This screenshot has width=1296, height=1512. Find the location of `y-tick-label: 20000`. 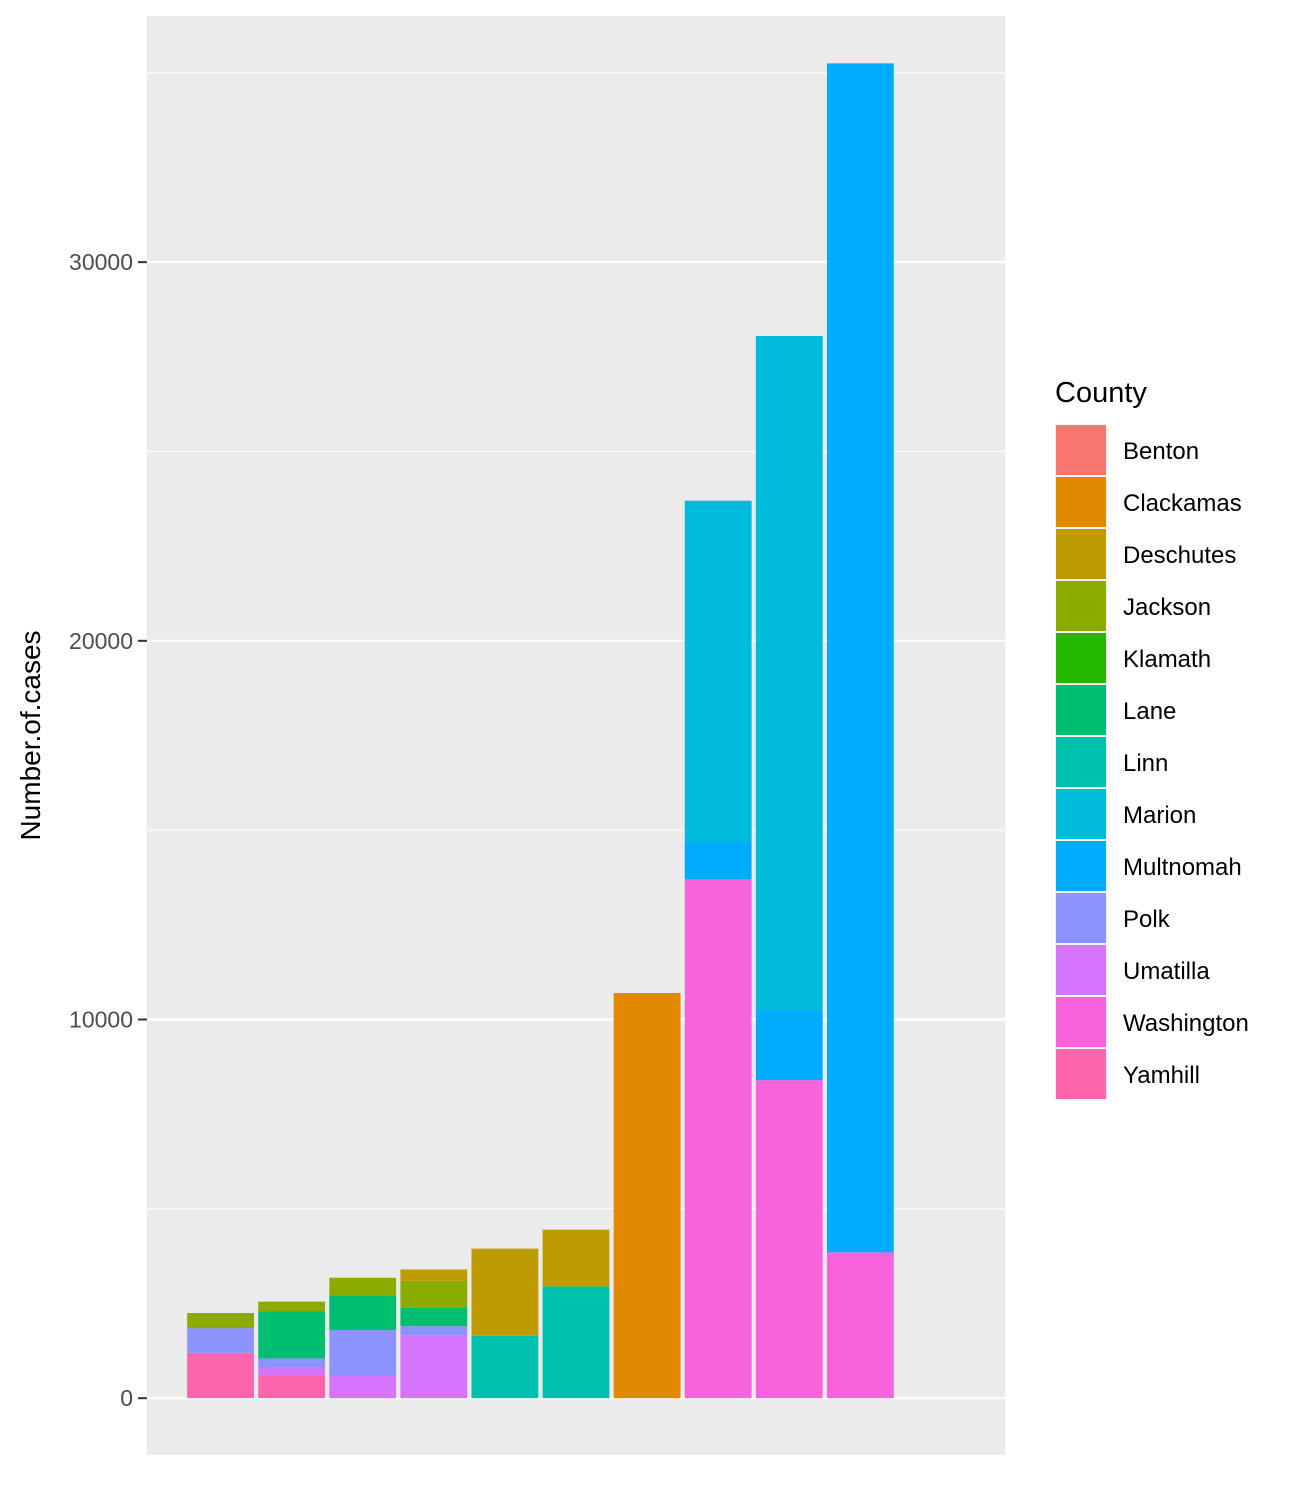

y-tick-label: 20000 is located at coordinates (101, 641).